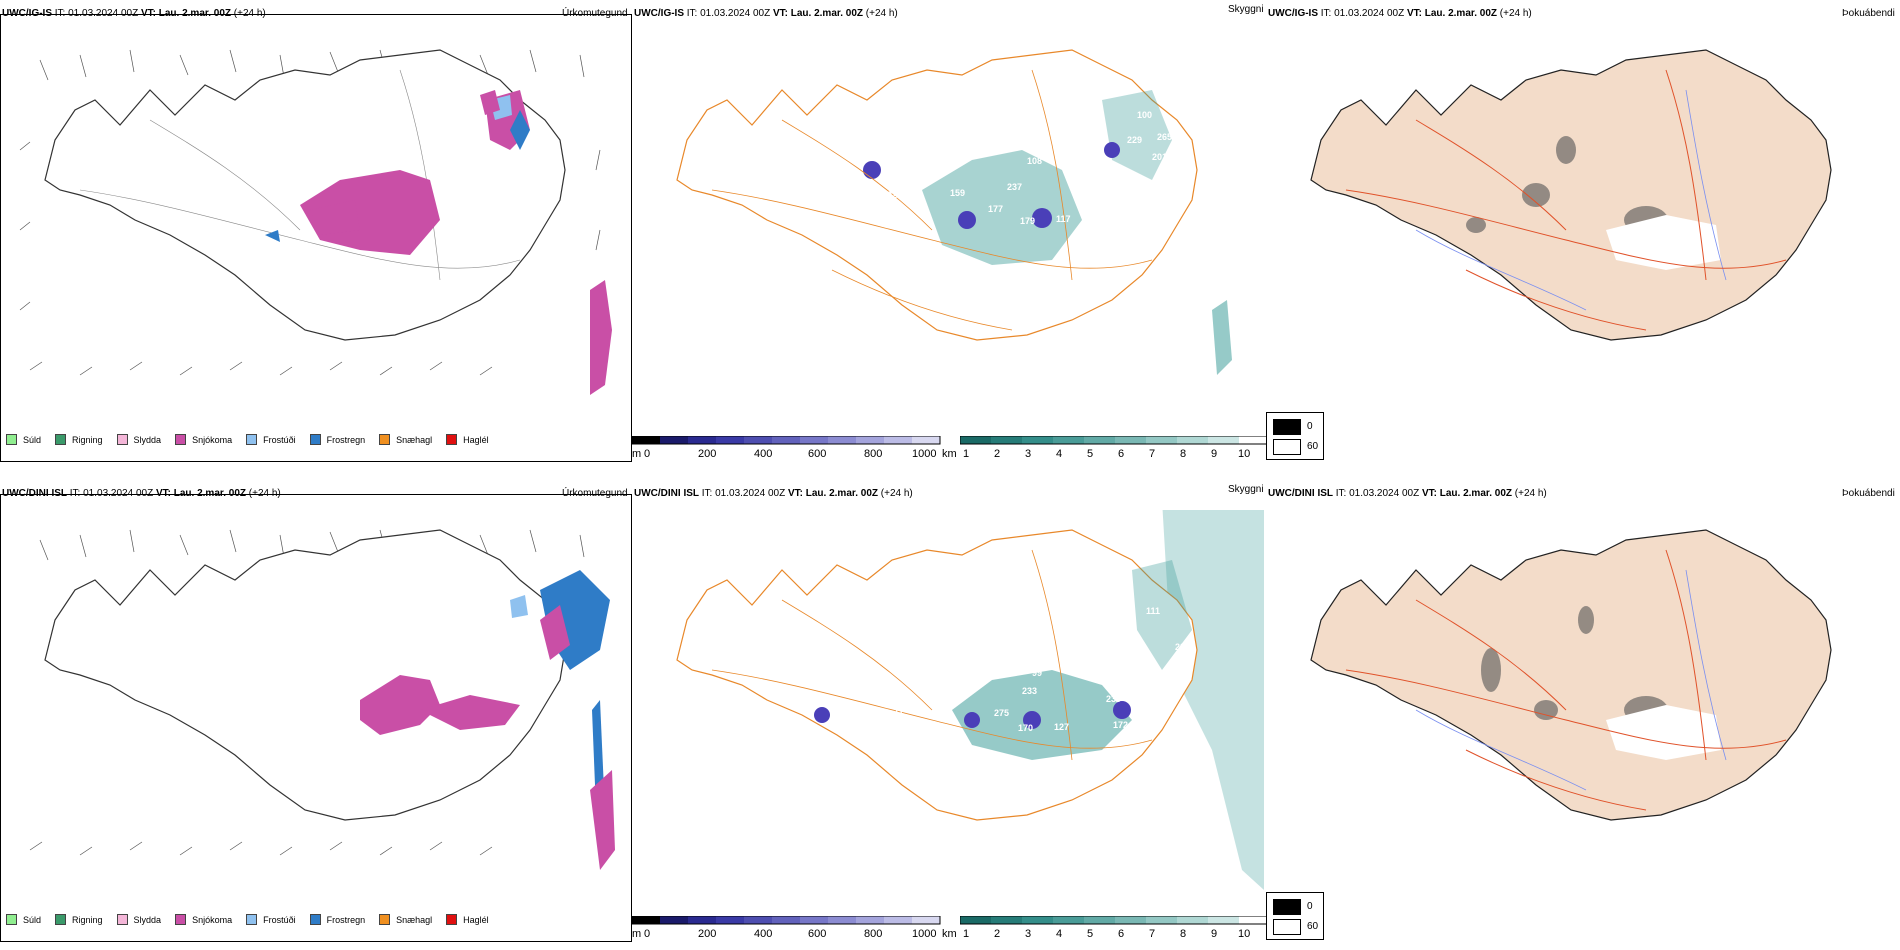 Image resolution: width=1900 pixels, height=950 pixels. What do you see at coordinates (1061, 727) in the screenshot?
I see `svg-text: 127` at bounding box center [1061, 727].